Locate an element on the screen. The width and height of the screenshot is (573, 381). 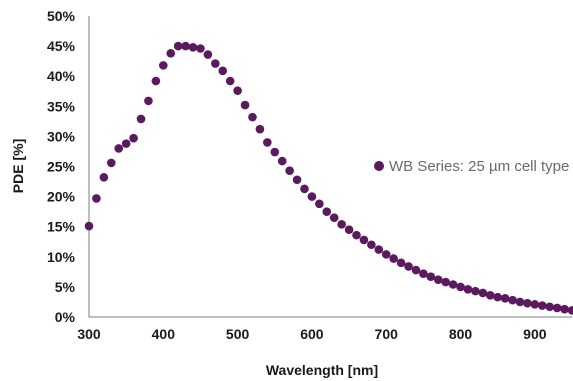
y-tick-label: 10% is located at coordinates (61, 257).